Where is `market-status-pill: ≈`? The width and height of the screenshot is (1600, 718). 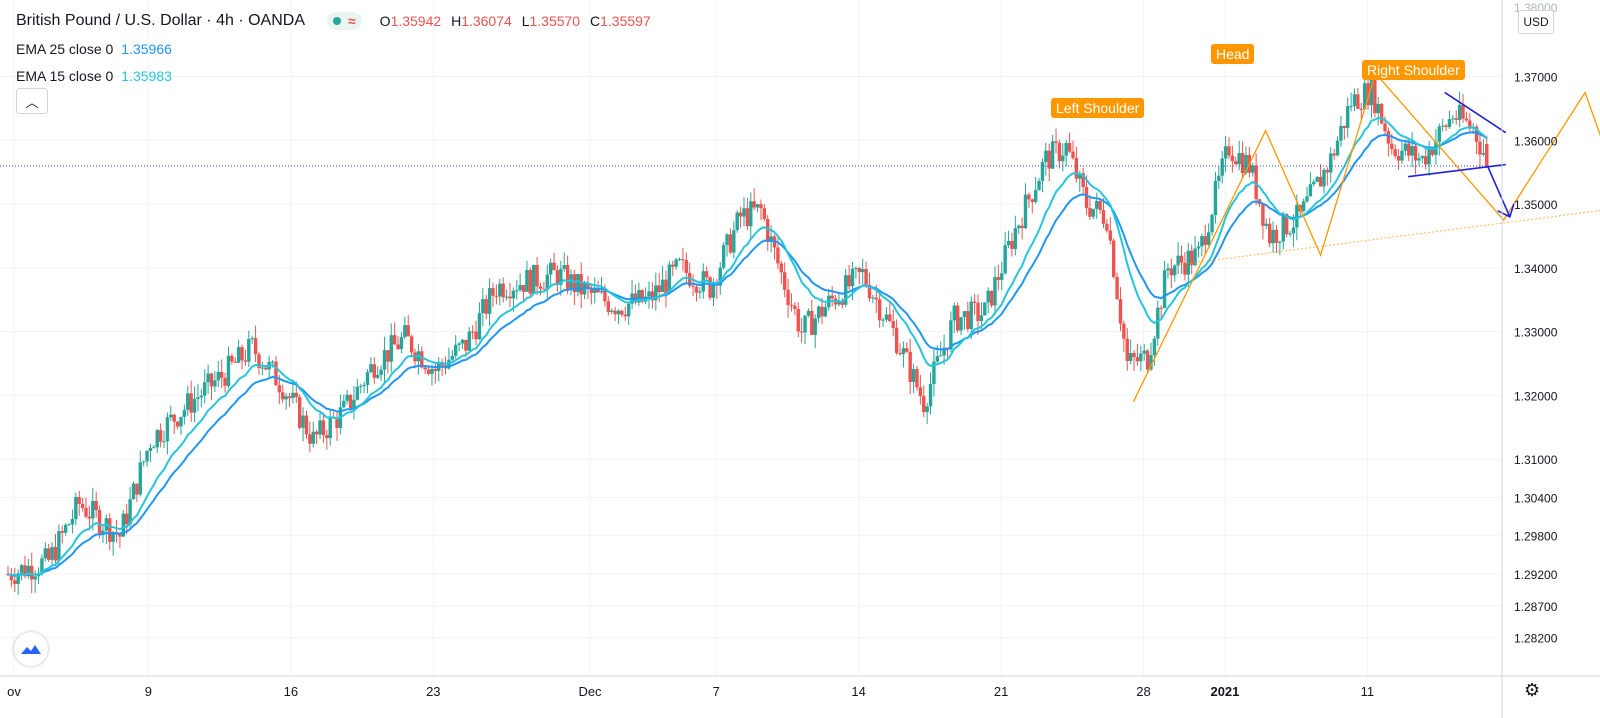
market-status-pill: ≈ is located at coordinates (344, 21).